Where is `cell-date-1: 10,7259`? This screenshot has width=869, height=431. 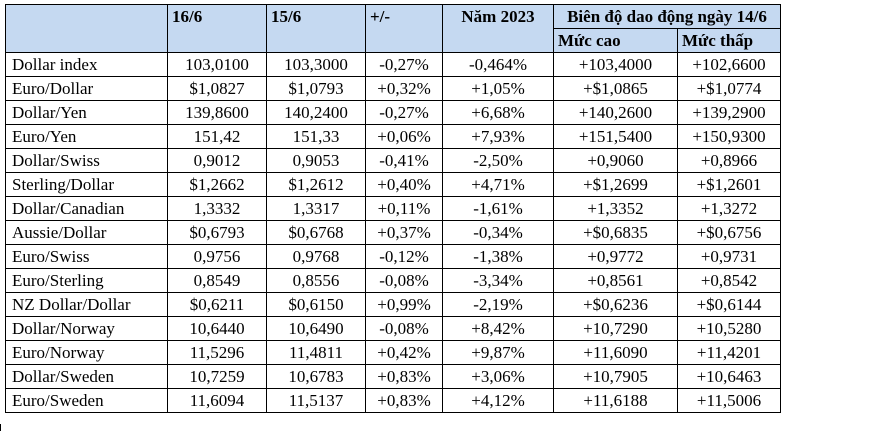 cell-date-1: 10,7259 is located at coordinates (217, 376).